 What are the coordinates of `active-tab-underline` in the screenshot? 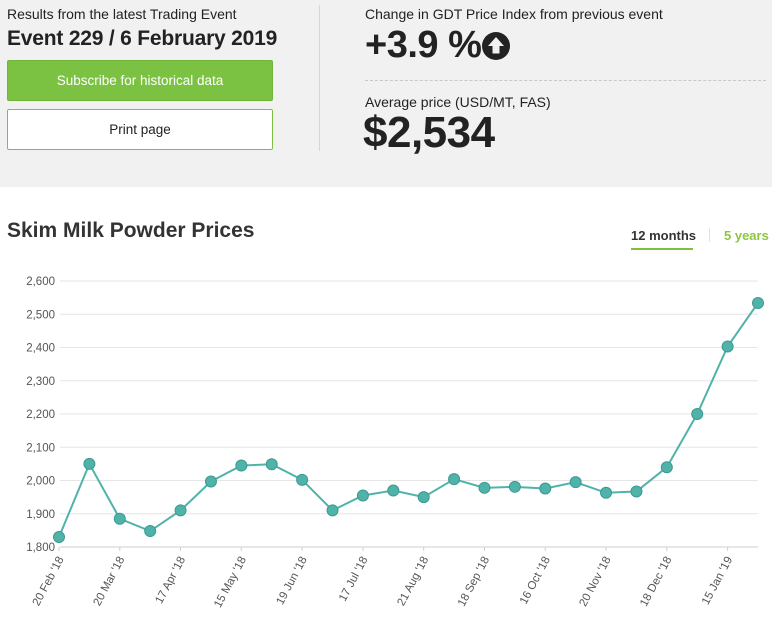 It's located at (662, 249).